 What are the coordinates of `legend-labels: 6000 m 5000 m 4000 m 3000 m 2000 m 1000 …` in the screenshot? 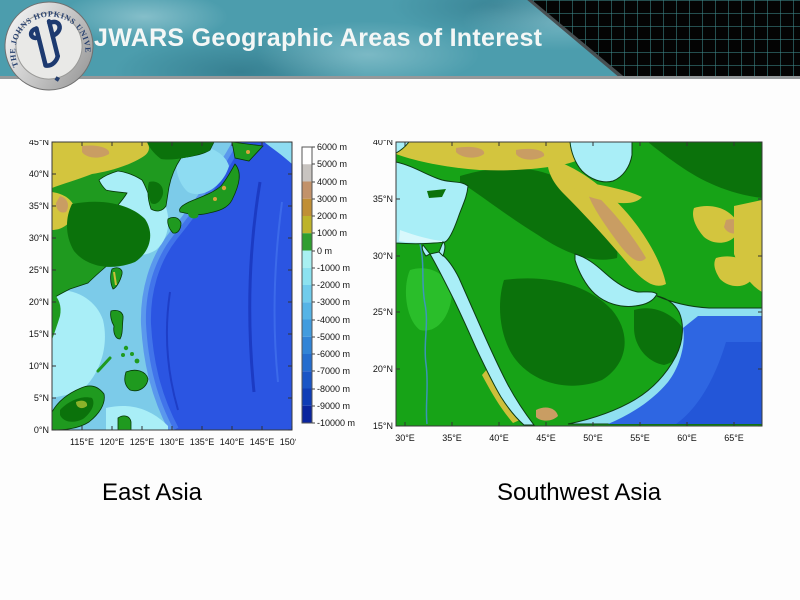 It's located at (336, 285).